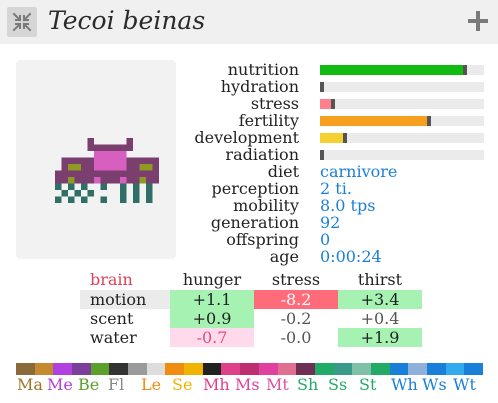  What do you see at coordinates (212, 318) in the screenshot?
I see `sense-cell: +0.9` at bounding box center [212, 318].